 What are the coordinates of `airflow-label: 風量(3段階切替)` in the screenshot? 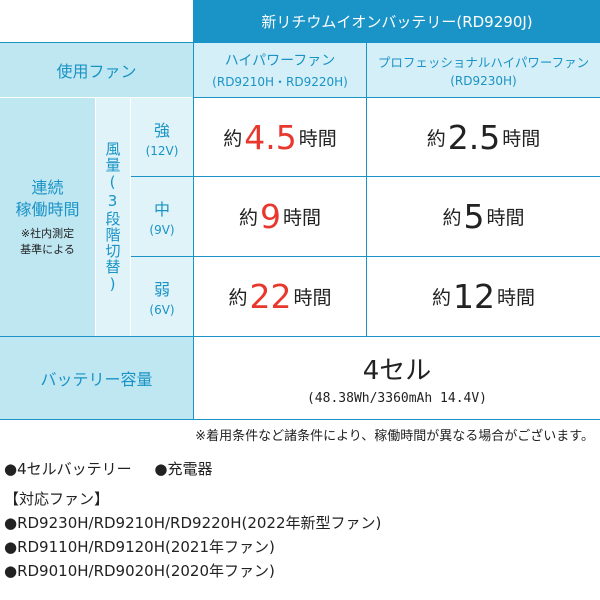 It's located at (112, 217).